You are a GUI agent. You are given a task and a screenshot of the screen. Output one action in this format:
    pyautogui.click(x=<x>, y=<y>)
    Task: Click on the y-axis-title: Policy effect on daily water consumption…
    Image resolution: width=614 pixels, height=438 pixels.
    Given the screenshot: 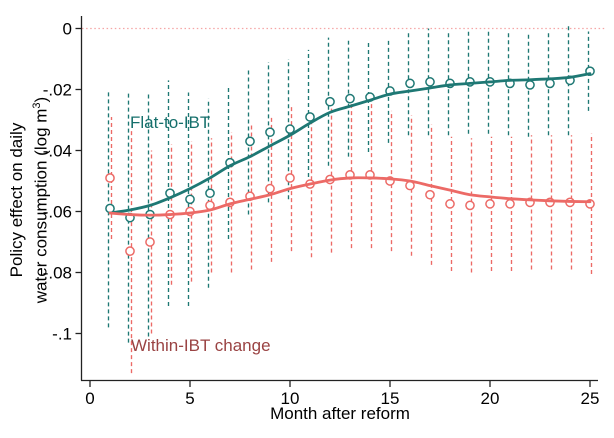 What is the action you would take?
    pyautogui.click(x=28, y=200)
    